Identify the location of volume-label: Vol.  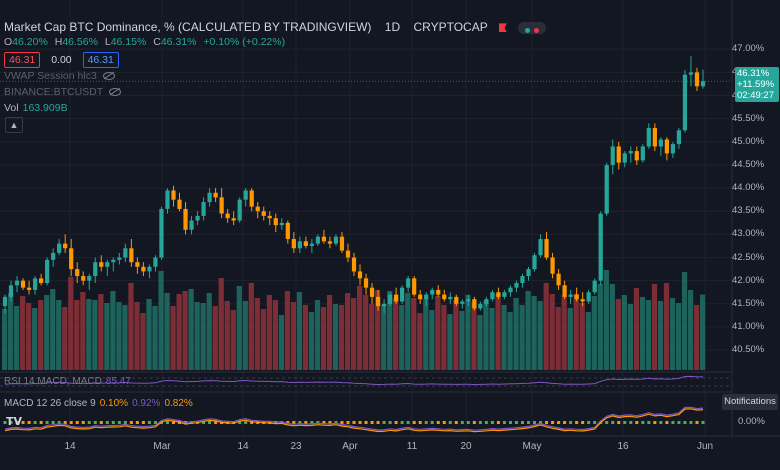
(11, 108).